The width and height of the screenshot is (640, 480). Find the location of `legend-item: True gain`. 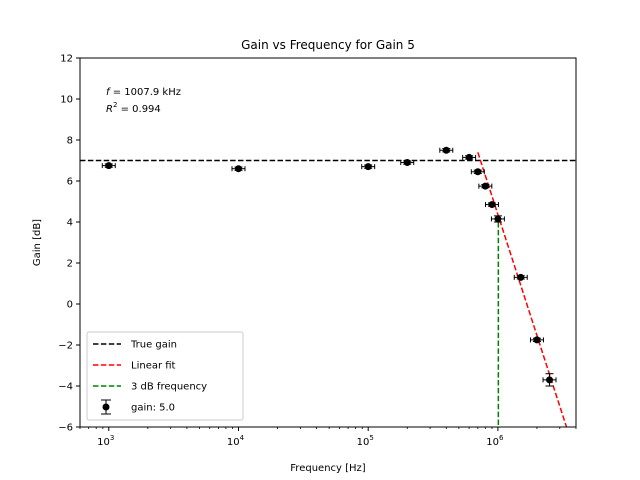

legend-item: True gain is located at coordinates (135, 345).